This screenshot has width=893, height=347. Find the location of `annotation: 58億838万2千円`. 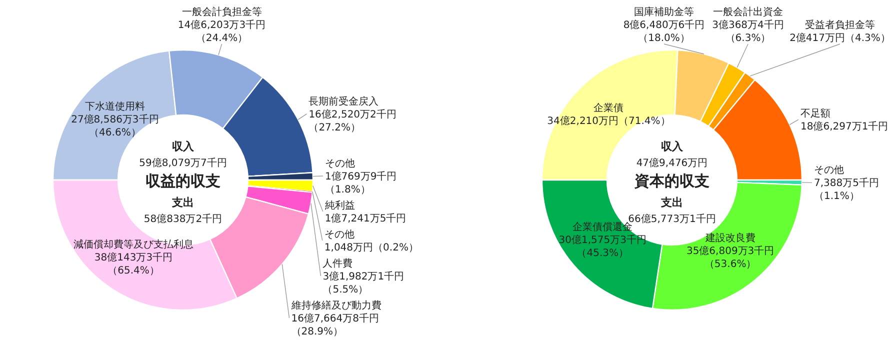

annotation: 58億838万2千円 is located at coordinates (183, 219).